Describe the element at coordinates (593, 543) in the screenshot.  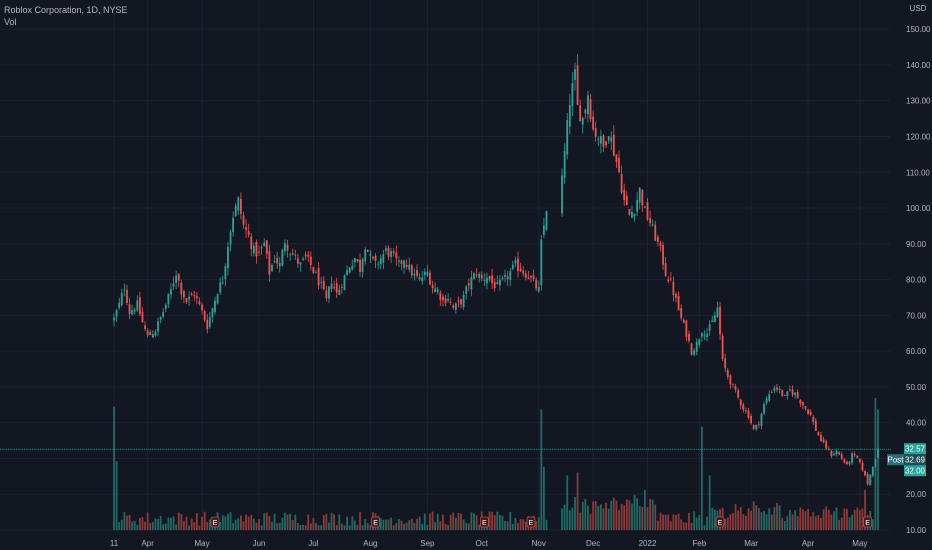
I see `time-tick-label: Dec` at that location.